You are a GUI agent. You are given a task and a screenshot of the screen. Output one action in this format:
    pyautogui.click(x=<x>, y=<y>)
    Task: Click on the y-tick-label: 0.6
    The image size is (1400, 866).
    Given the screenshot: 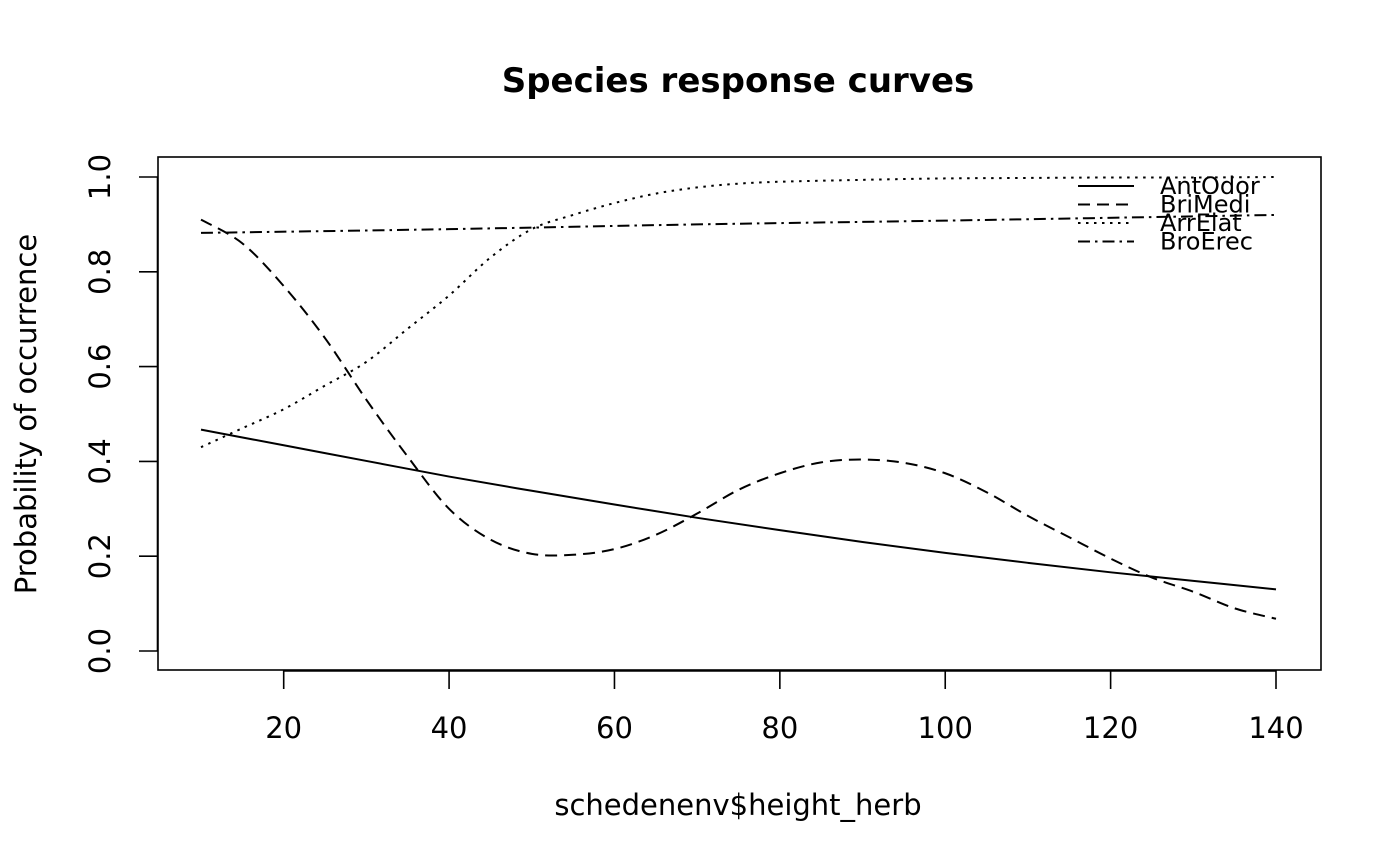 What is the action you would take?
    pyautogui.click(x=100, y=367)
    